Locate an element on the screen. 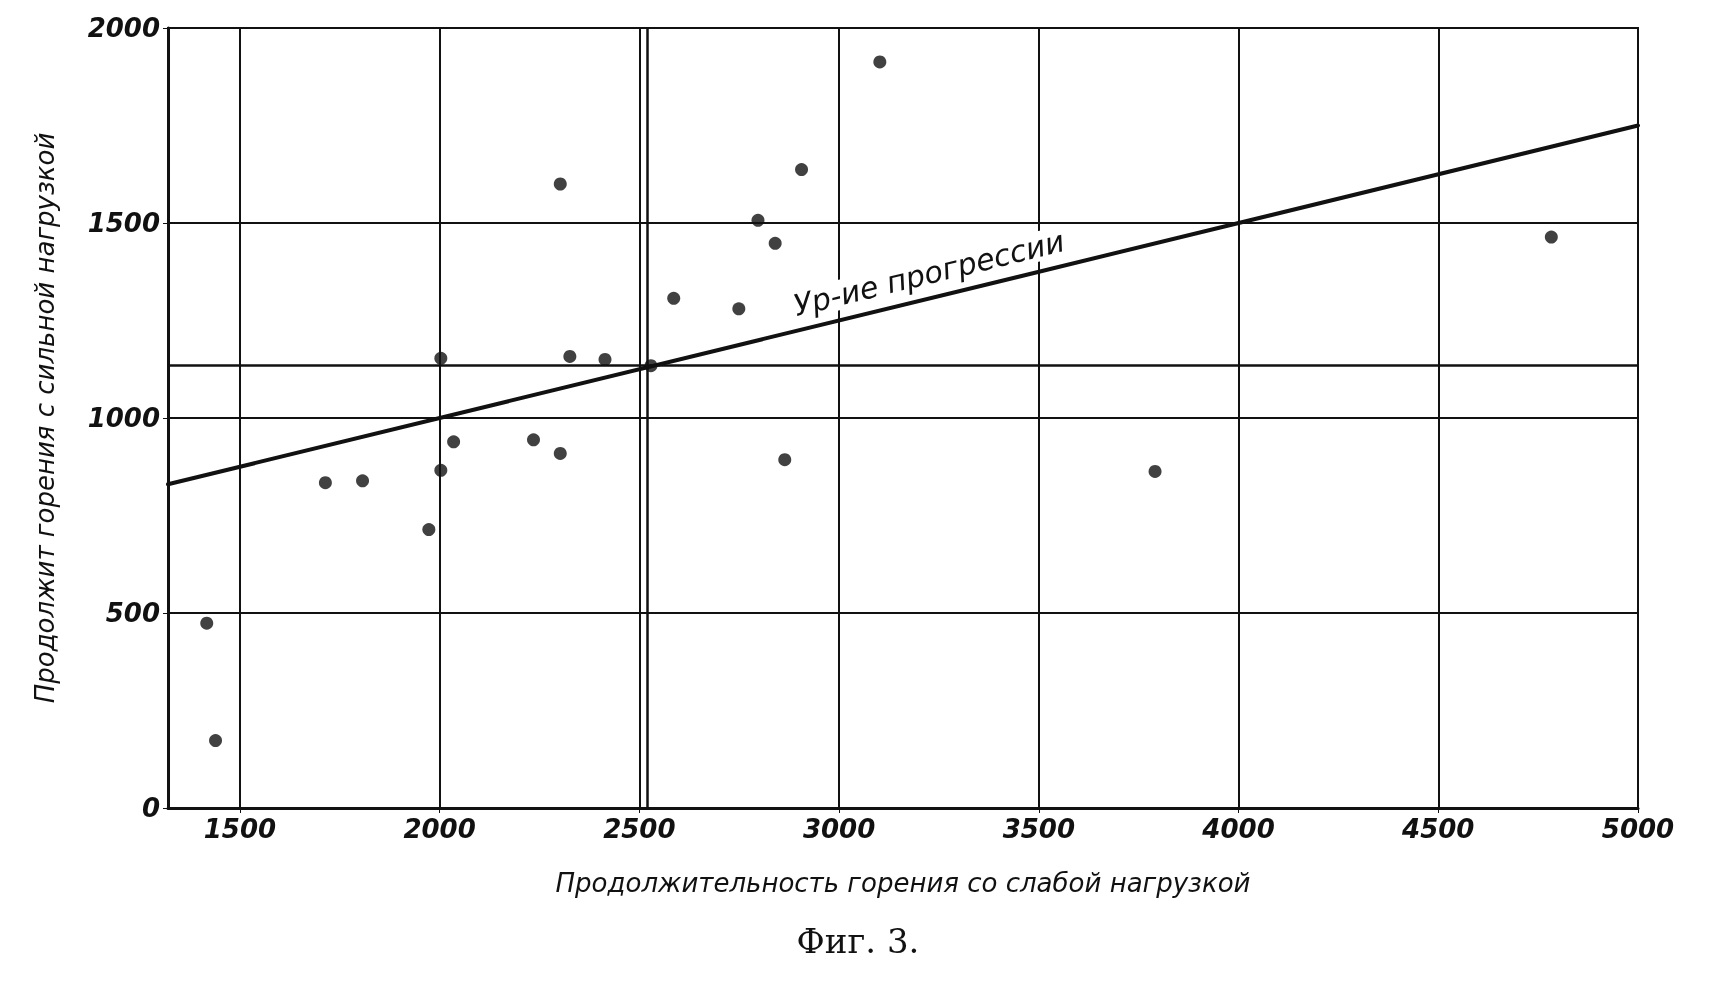 The image size is (1722, 1006). y-tick-label: 1500 is located at coordinates (123, 223).